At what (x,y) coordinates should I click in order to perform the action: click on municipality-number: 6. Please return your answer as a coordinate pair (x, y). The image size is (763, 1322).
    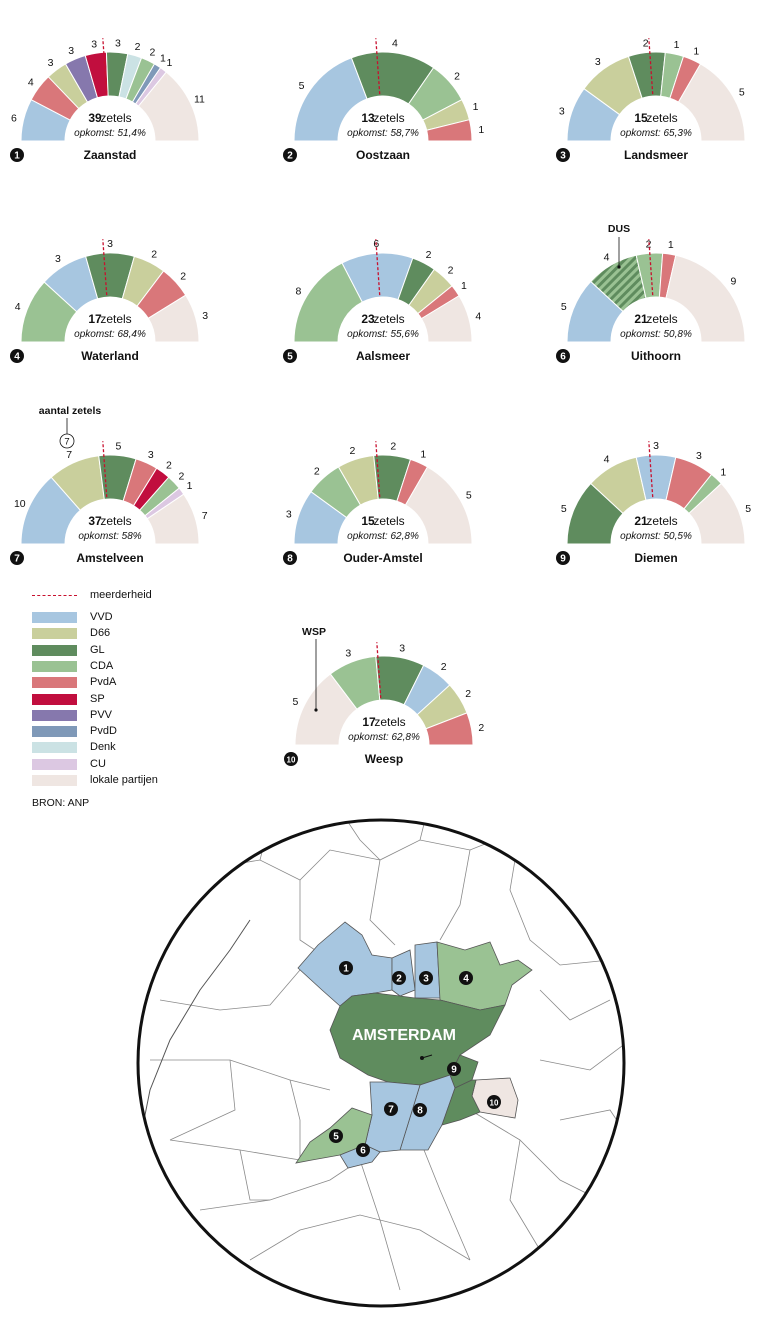
    Looking at the image, I should click on (563, 357).